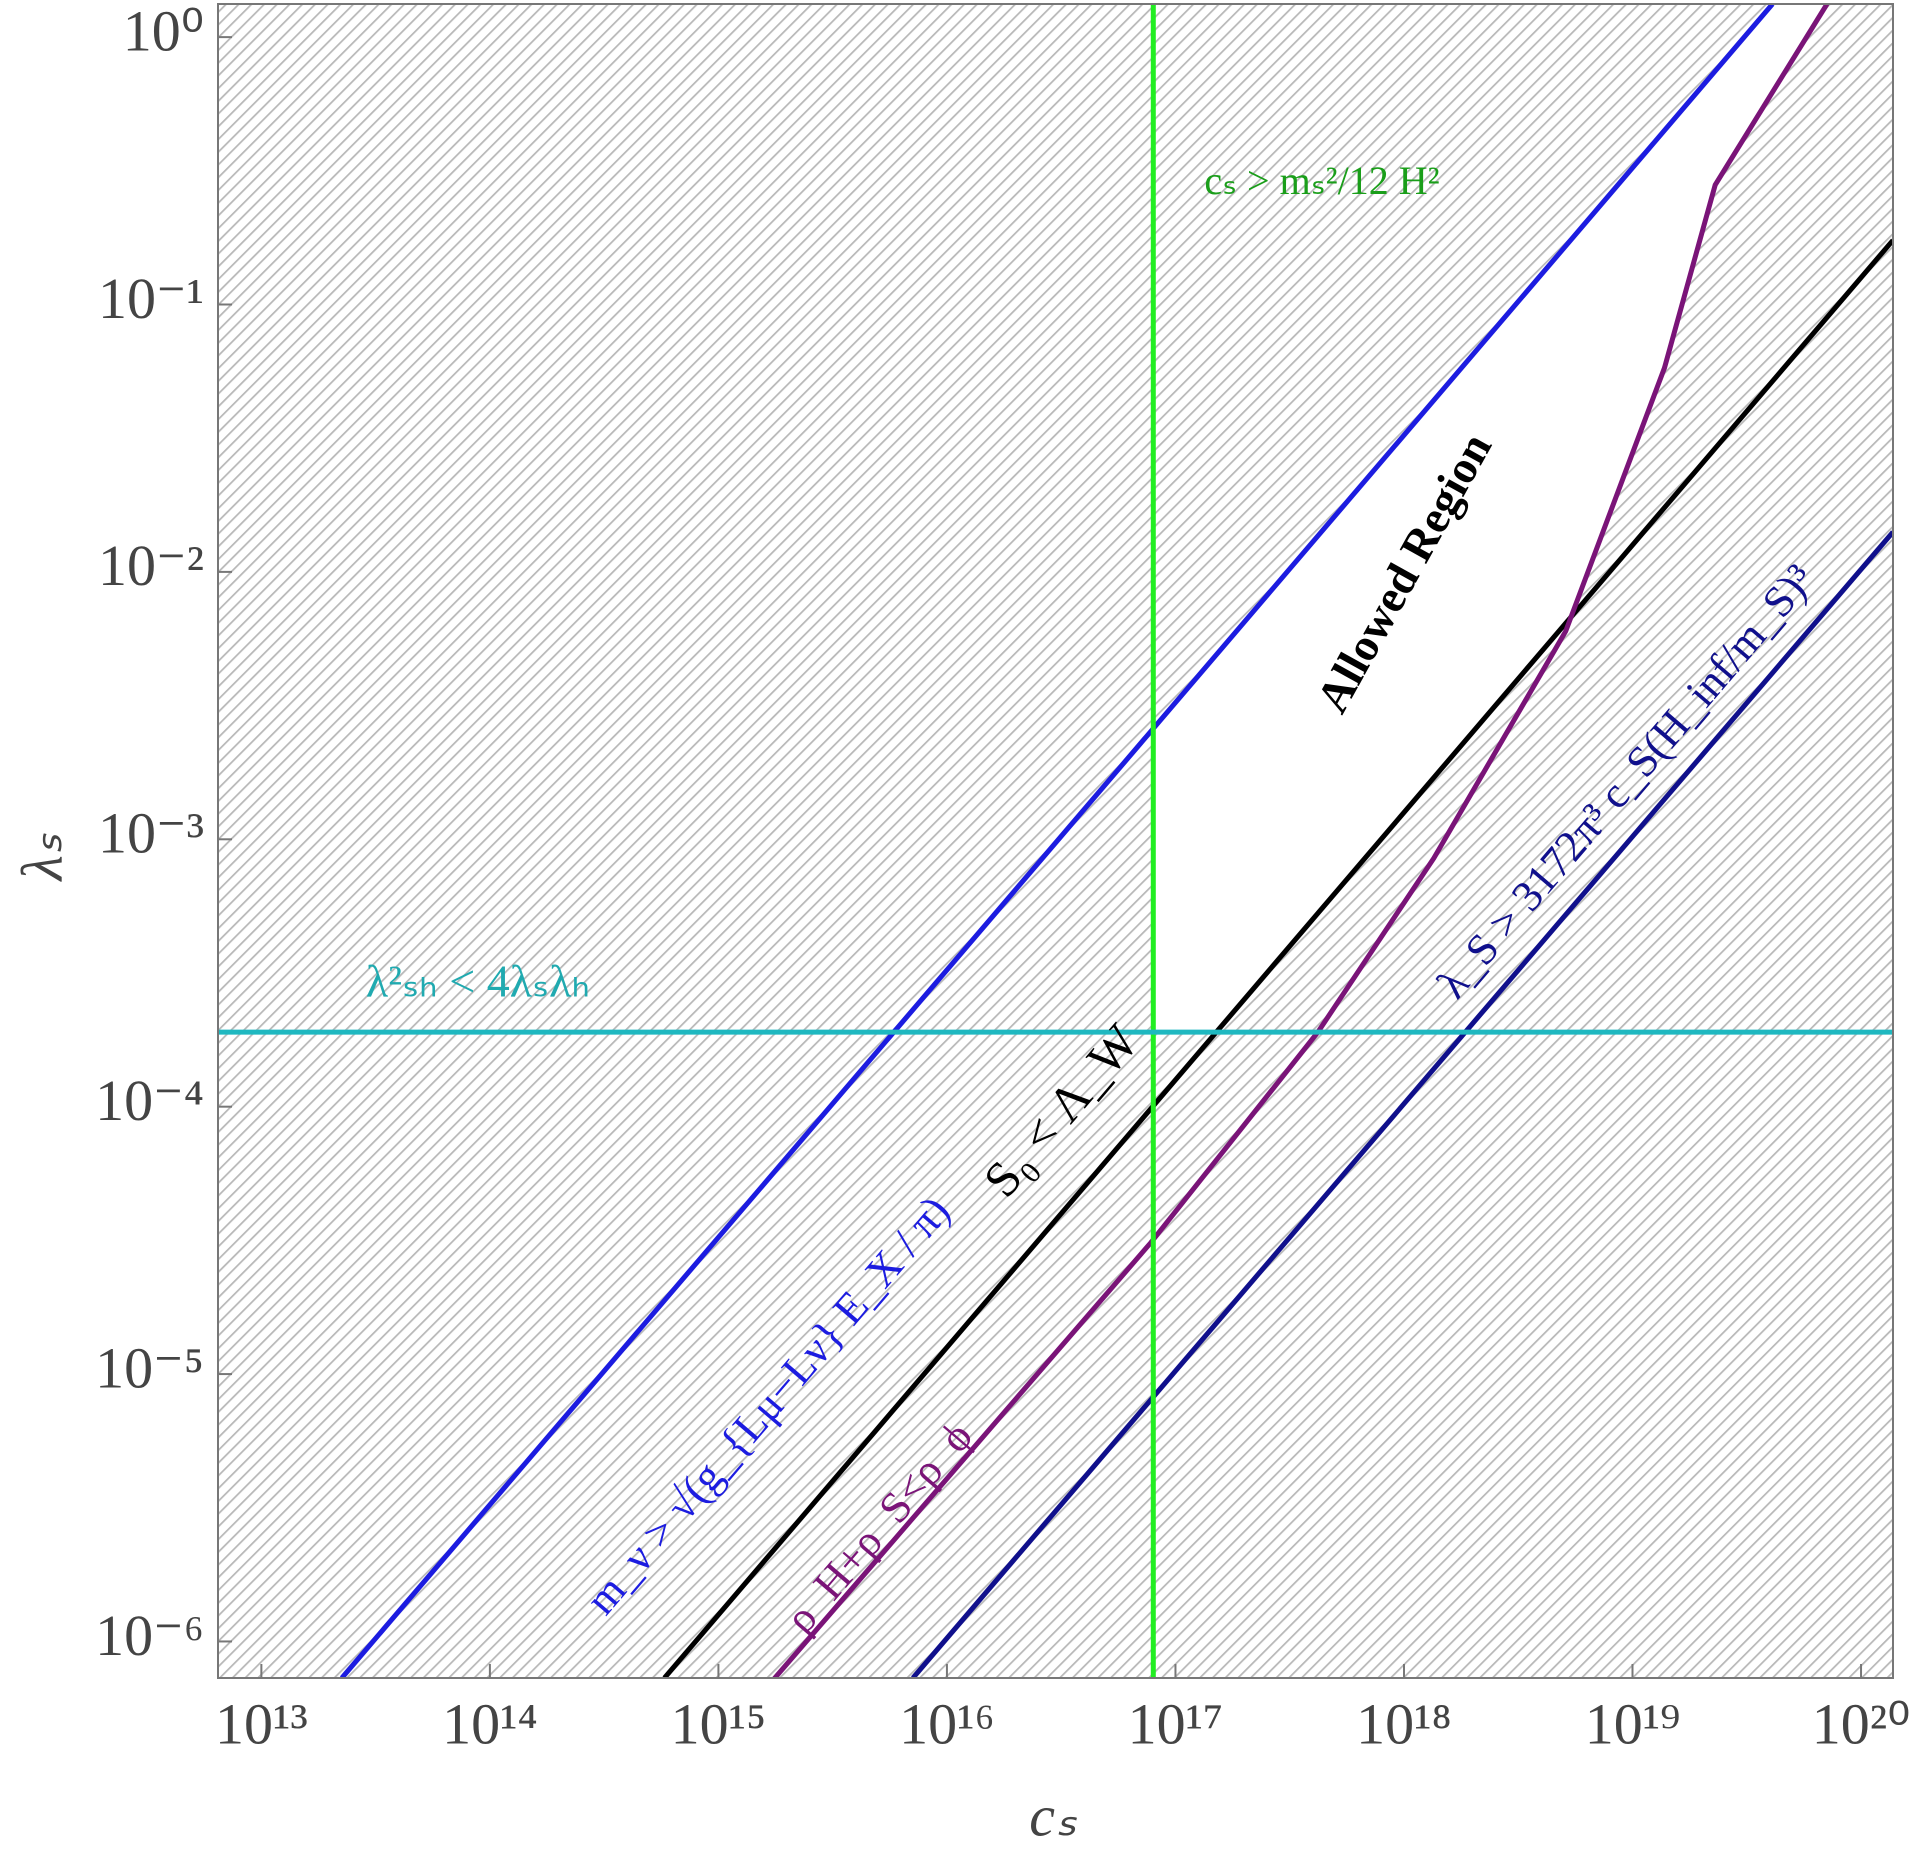  What do you see at coordinates (719, 1723) in the screenshot?
I see `x-tick-label: 10¹⁵` at bounding box center [719, 1723].